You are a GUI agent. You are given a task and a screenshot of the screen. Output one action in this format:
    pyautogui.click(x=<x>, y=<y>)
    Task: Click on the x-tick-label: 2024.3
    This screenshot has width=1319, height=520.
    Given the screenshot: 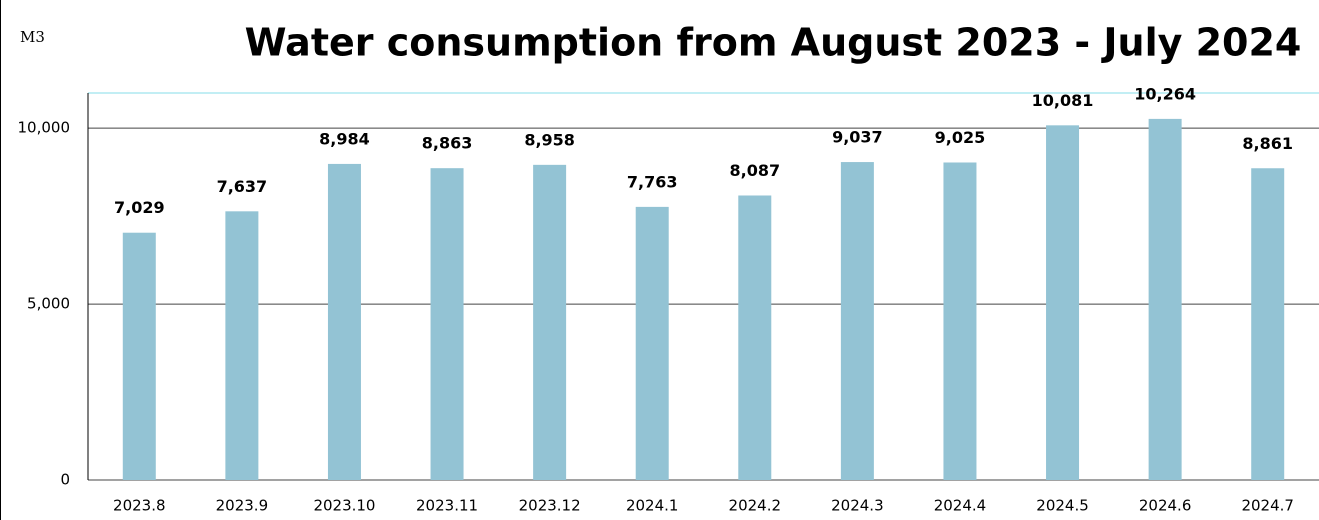 What is the action you would take?
    pyautogui.click(x=857, y=506)
    